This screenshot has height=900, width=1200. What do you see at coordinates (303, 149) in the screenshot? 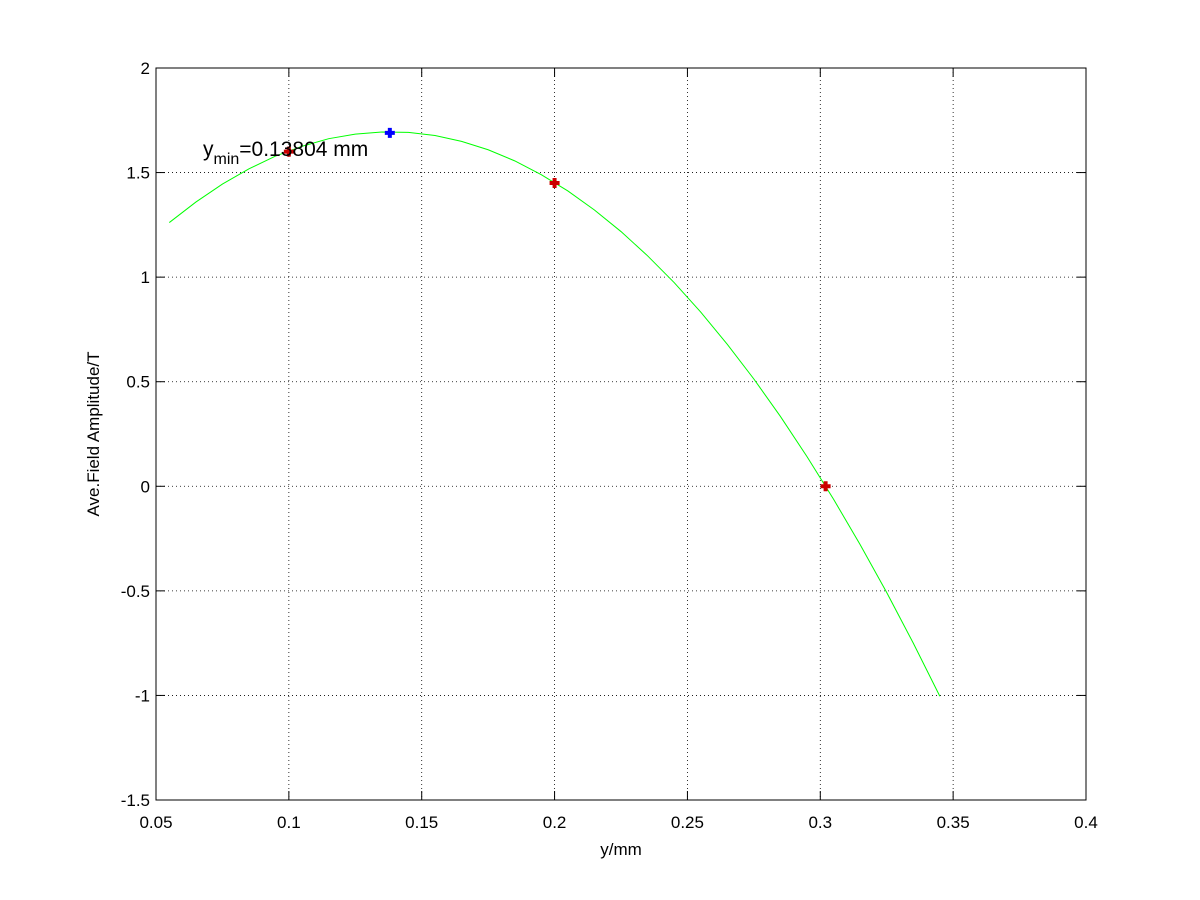
I see `annotation-text: =0.13804 mm` at bounding box center [303, 149].